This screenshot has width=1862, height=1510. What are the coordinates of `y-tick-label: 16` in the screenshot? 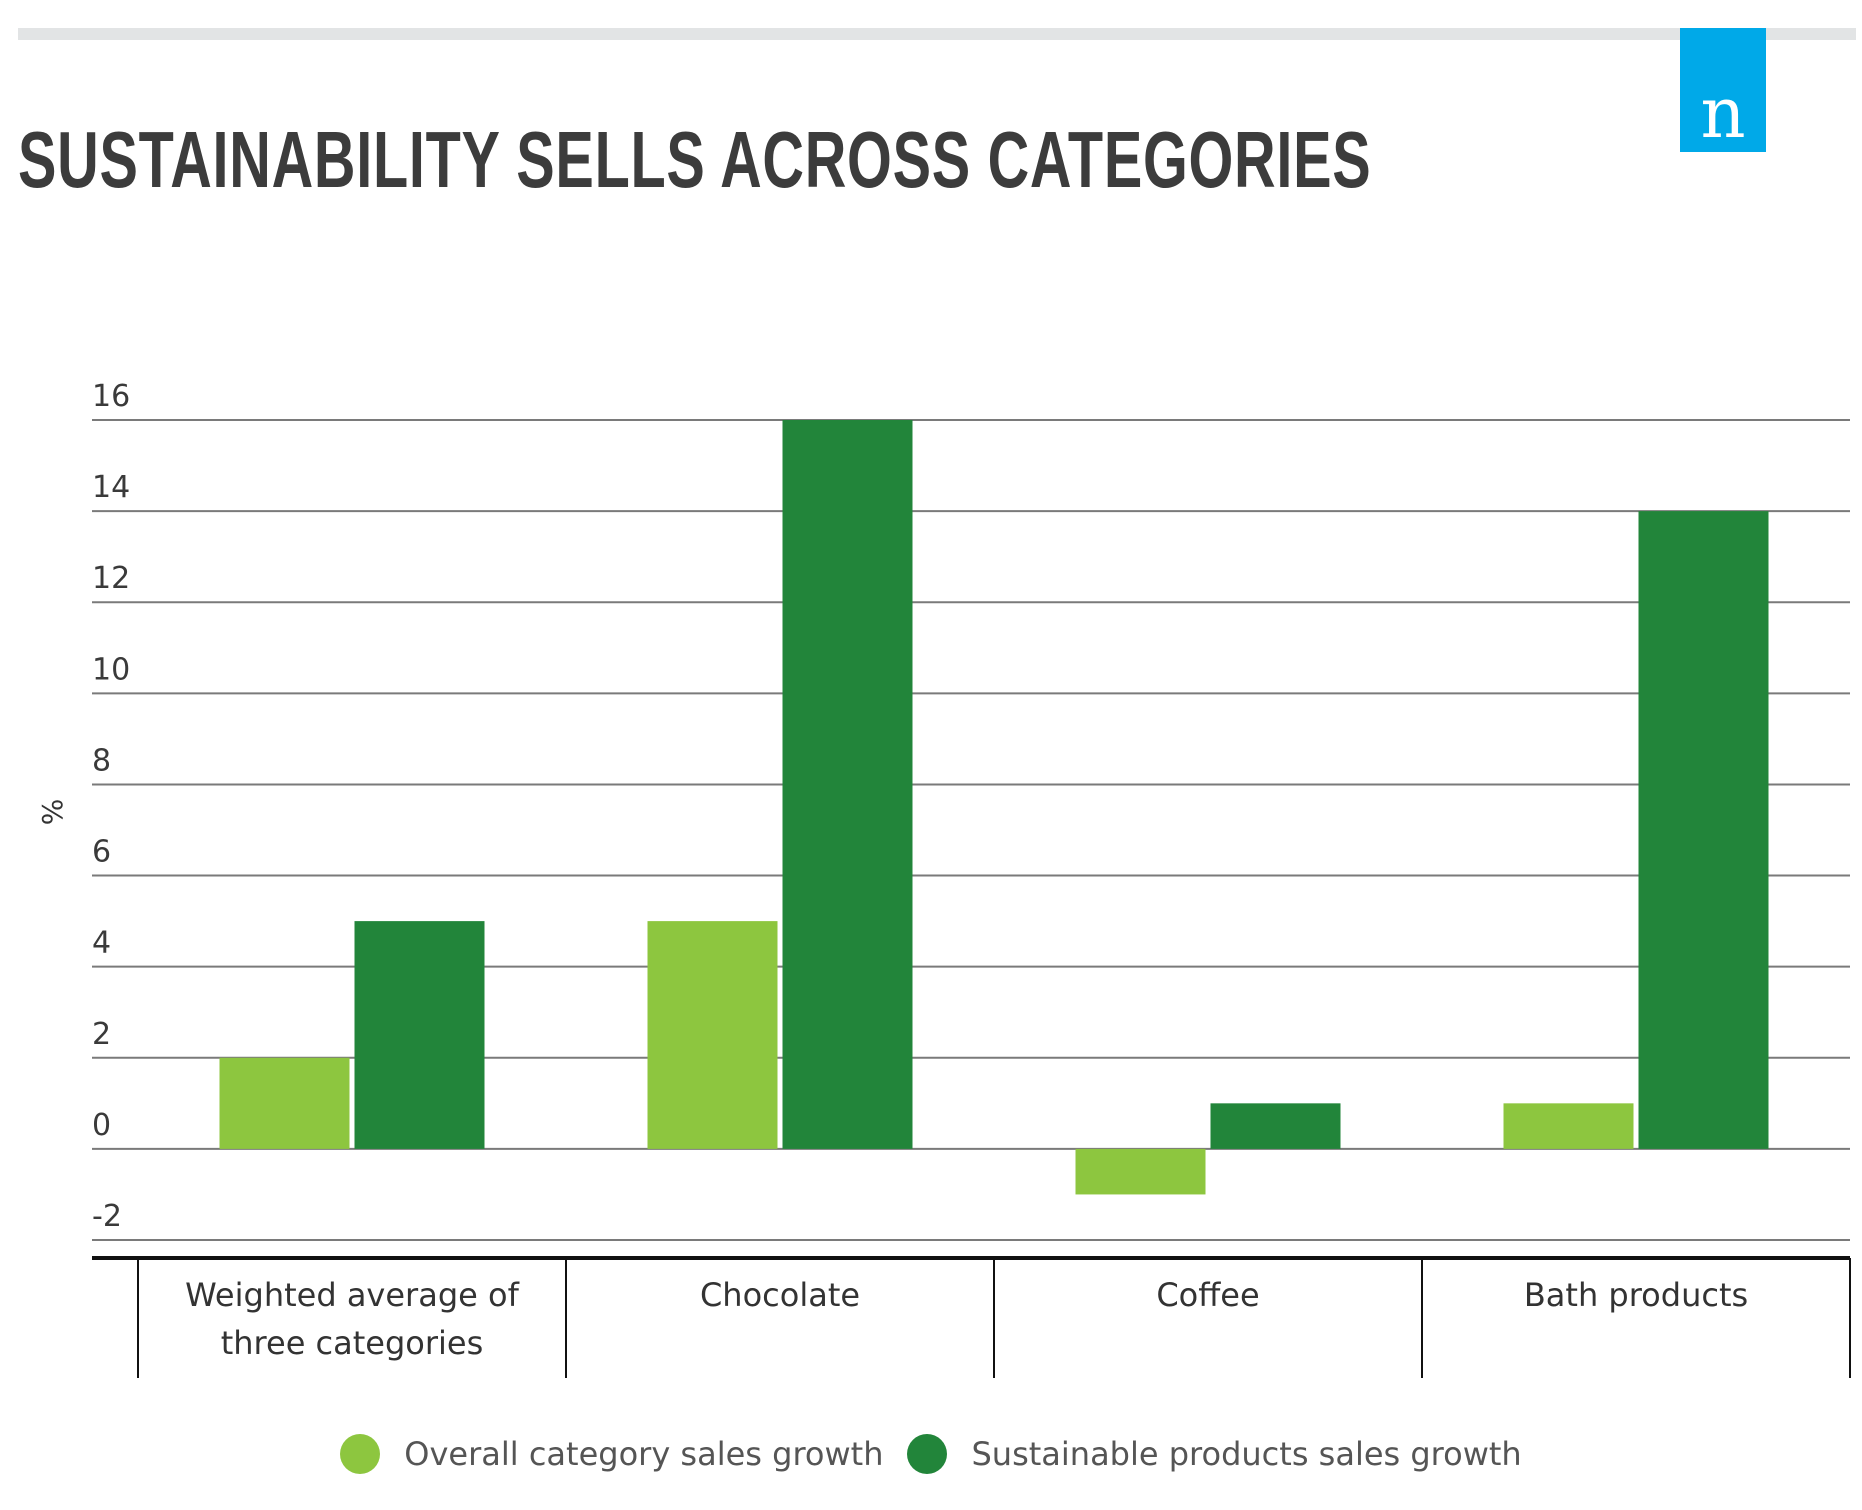 It's located at (111, 396).